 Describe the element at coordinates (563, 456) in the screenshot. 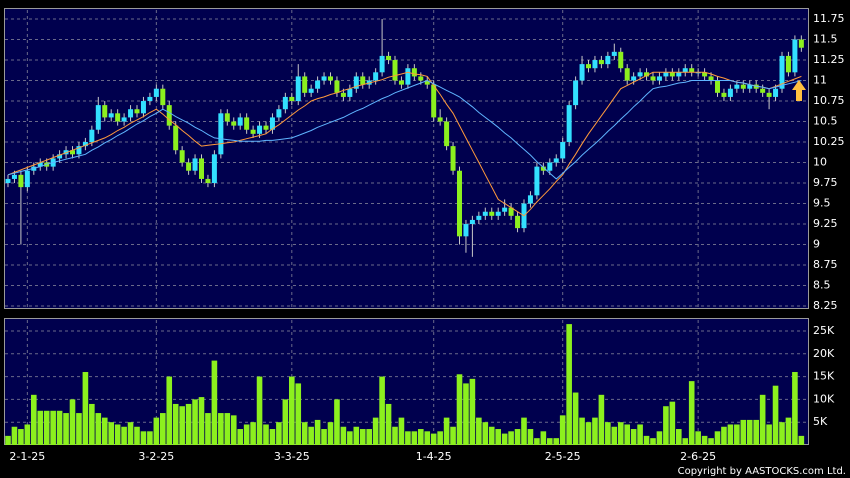

I see `x-tick-label: 2-5-25` at that location.